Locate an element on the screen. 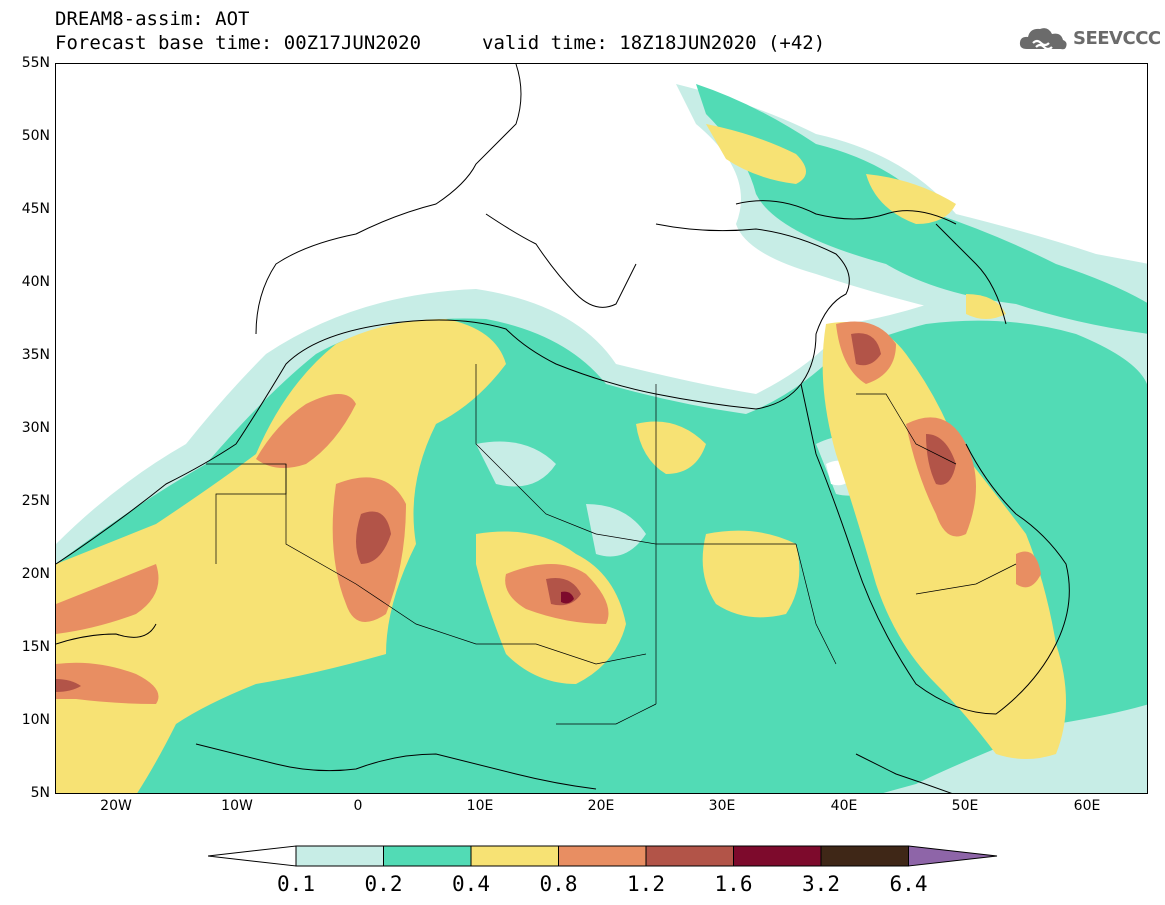  lat-label-50n: 50N is located at coordinates (35, 136).